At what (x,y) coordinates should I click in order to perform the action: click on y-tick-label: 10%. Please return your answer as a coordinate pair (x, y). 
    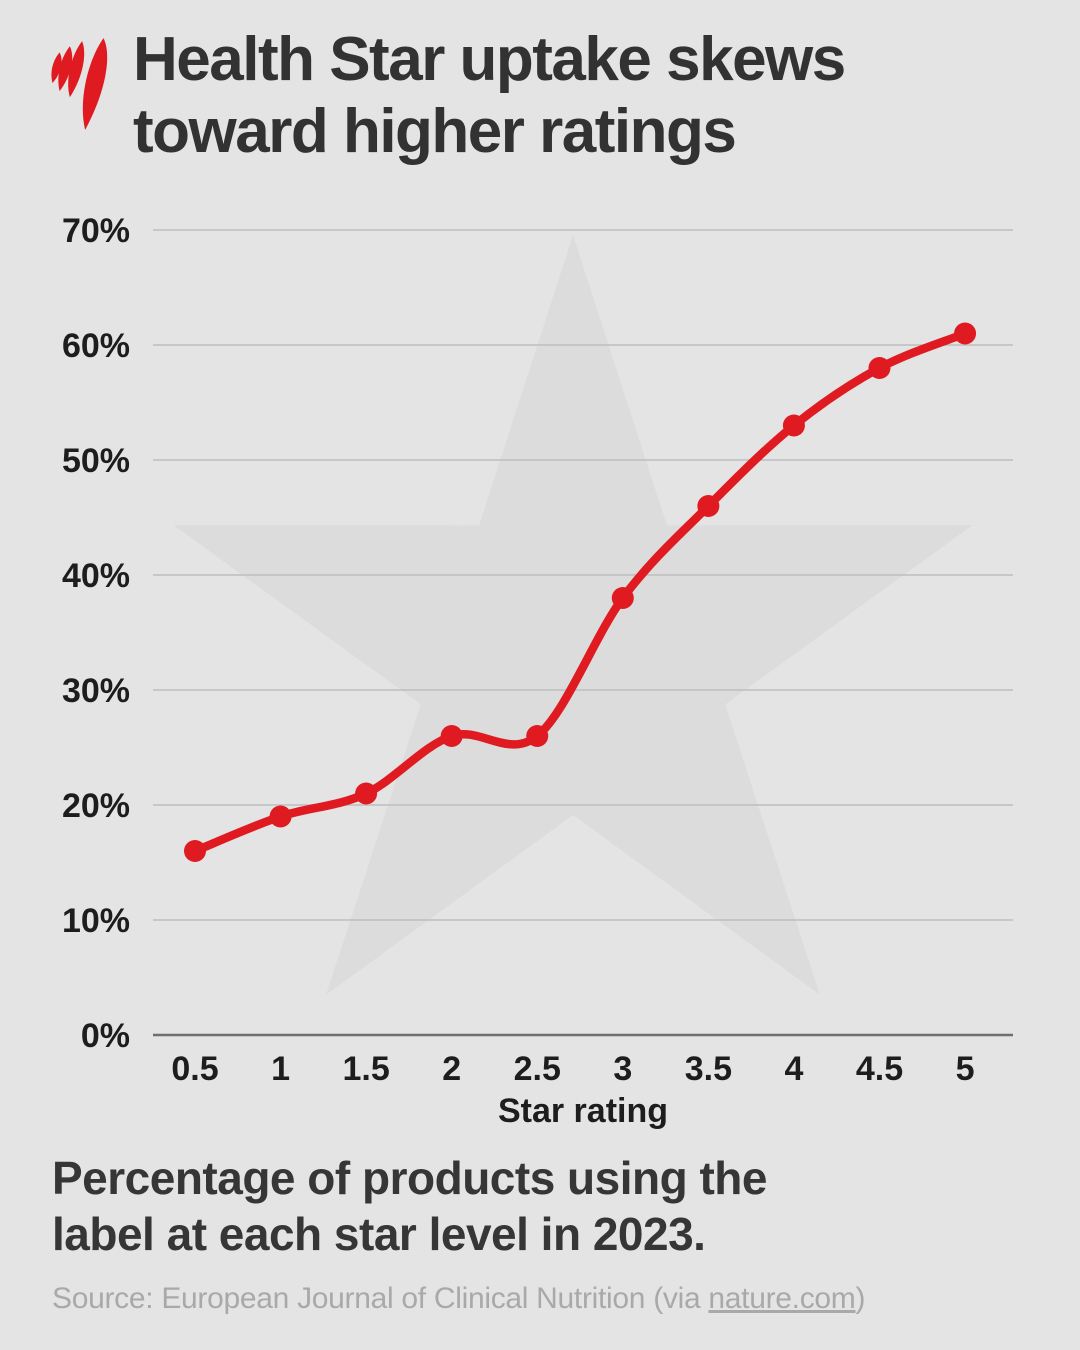
    Looking at the image, I should click on (96, 921).